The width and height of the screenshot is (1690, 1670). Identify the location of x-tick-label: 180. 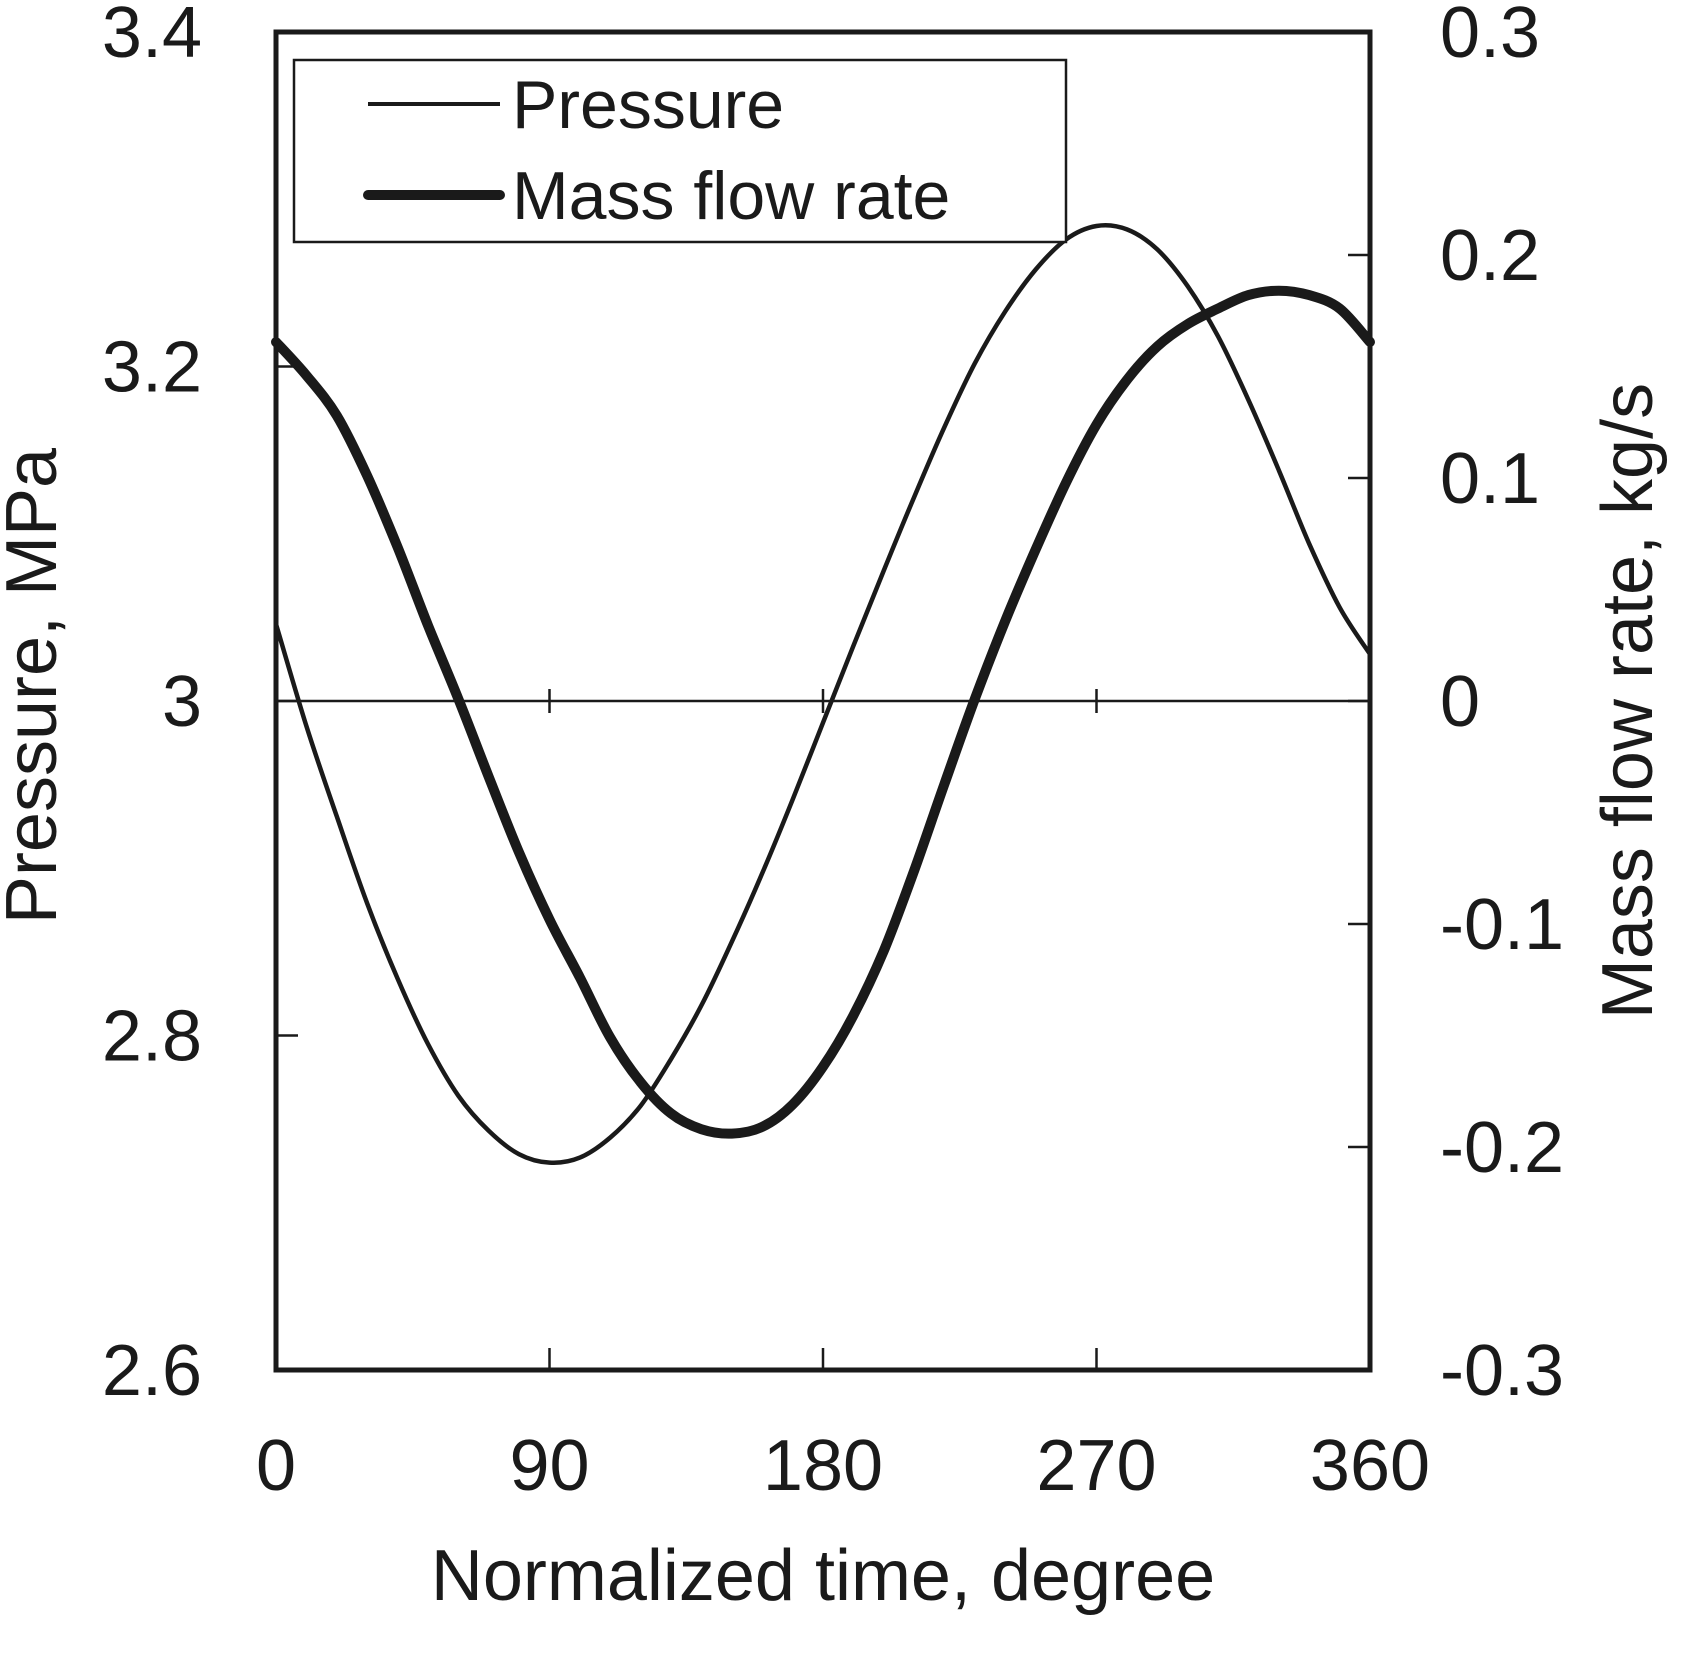
(823, 1466).